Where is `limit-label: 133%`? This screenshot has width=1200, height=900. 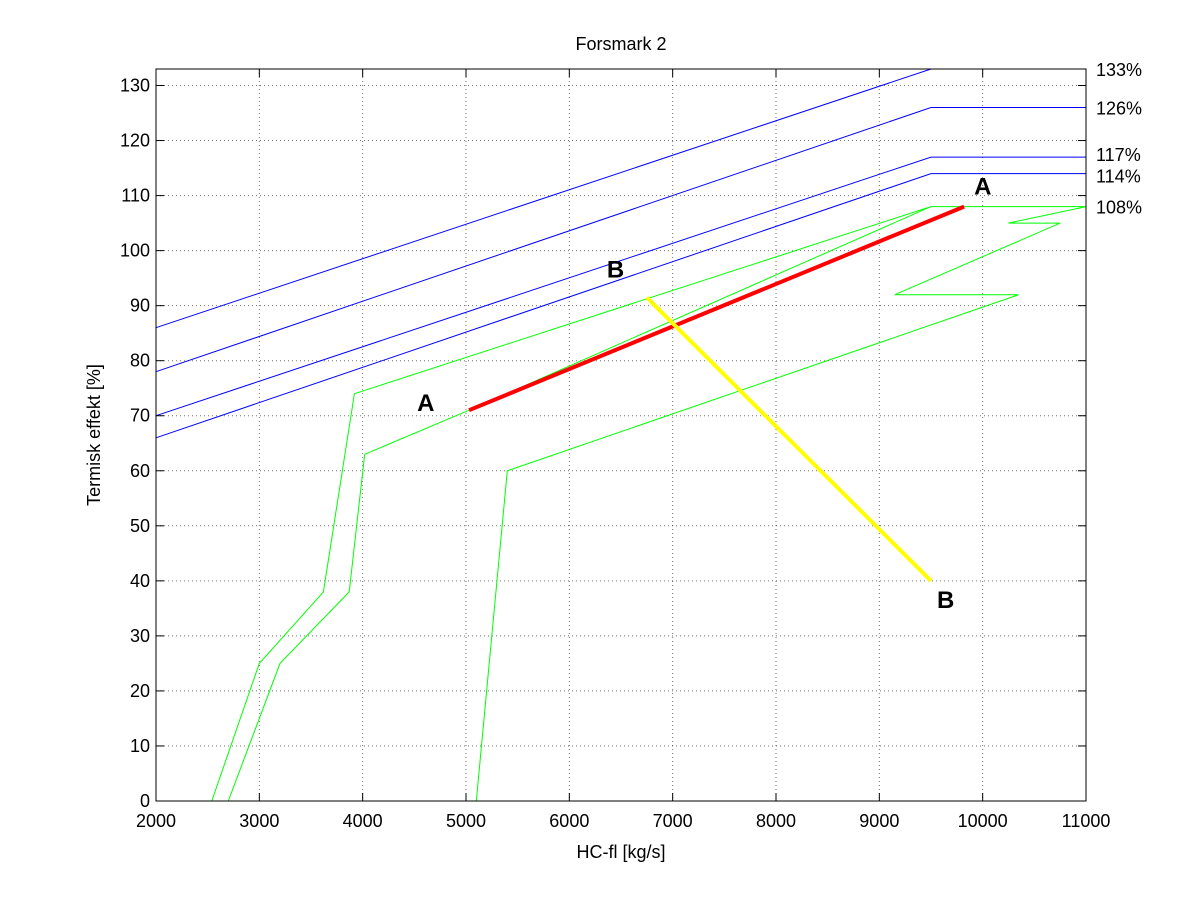 limit-label: 133% is located at coordinates (1119, 70).